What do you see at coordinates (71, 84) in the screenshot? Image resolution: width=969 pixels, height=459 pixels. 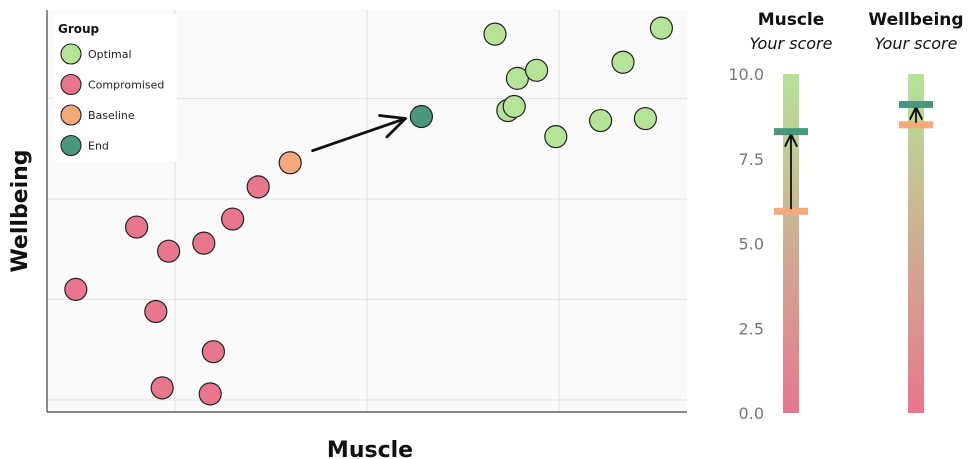 I see `legend-marker-compromised` at bounding box center [71, 84].